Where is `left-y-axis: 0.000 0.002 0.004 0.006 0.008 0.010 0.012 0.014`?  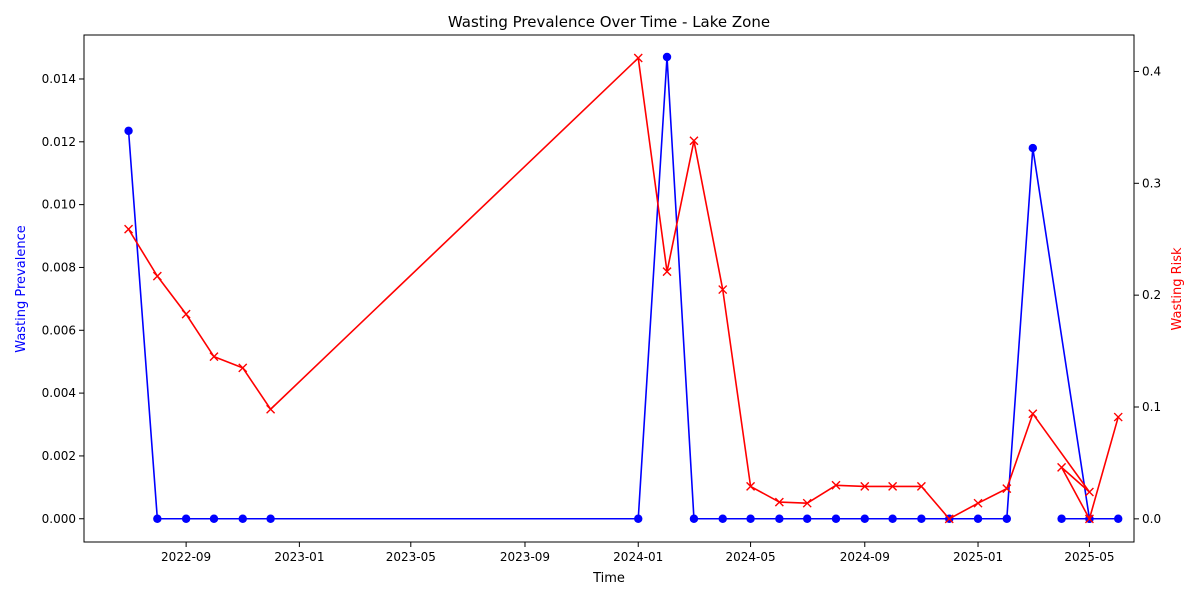
left-y-axis: 0.000 0.002 0.004 0.006 0.008 0.010 0.012 0.014 is located at coordinates (63, 299).